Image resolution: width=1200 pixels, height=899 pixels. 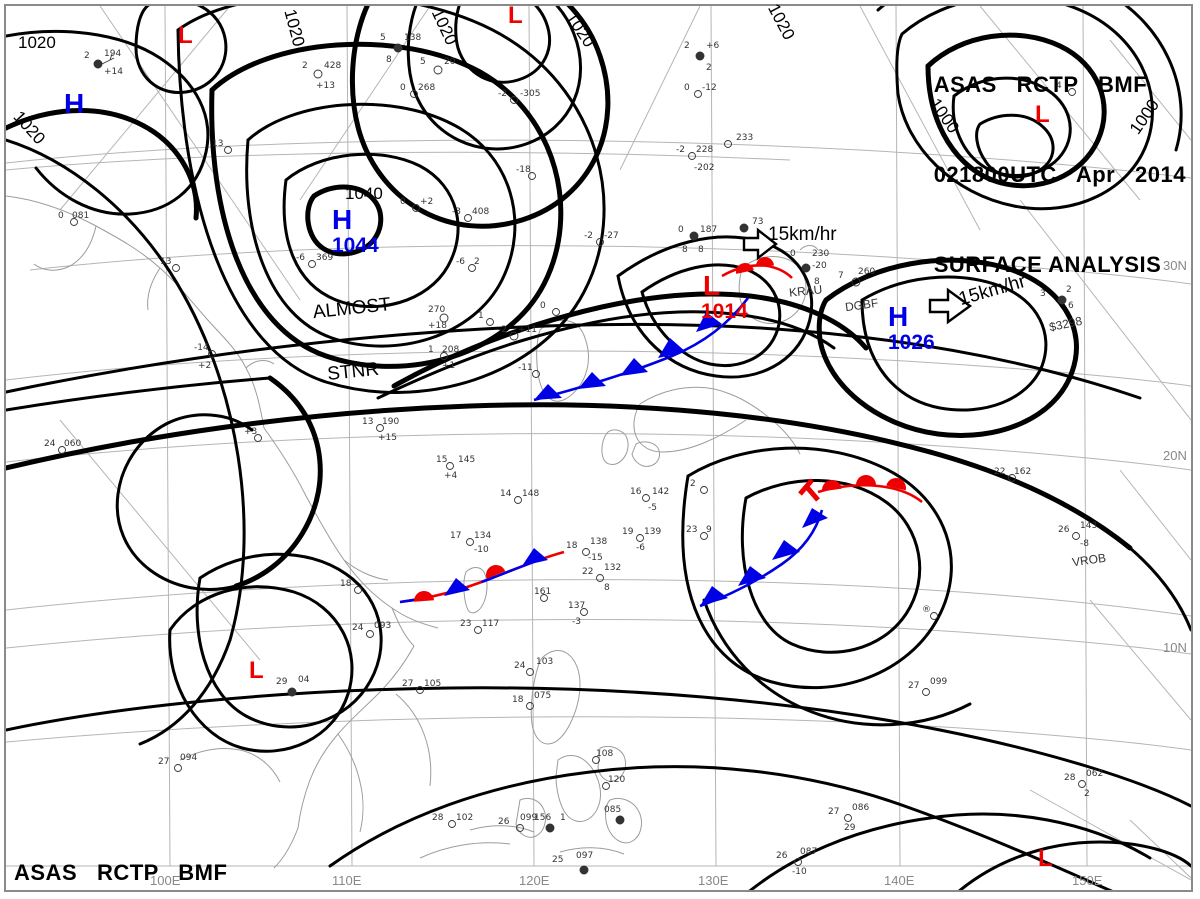 What do you see at coordinates (744, 138) in the screenshot?
I see `svg-text: 233` at bounding box center [744, 138].